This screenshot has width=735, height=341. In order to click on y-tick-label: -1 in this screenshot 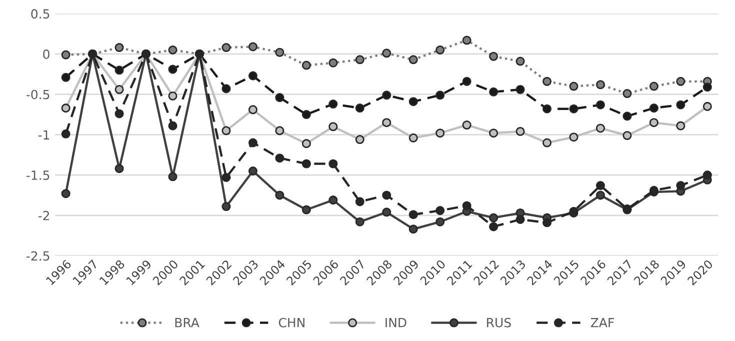, I will do `click(44, 135)`.